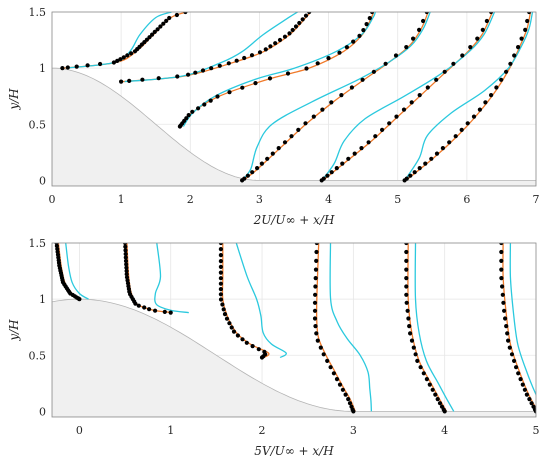 This screenshot has width=550, height=467. I want to click on profile-line-orange, so click(427, 327).